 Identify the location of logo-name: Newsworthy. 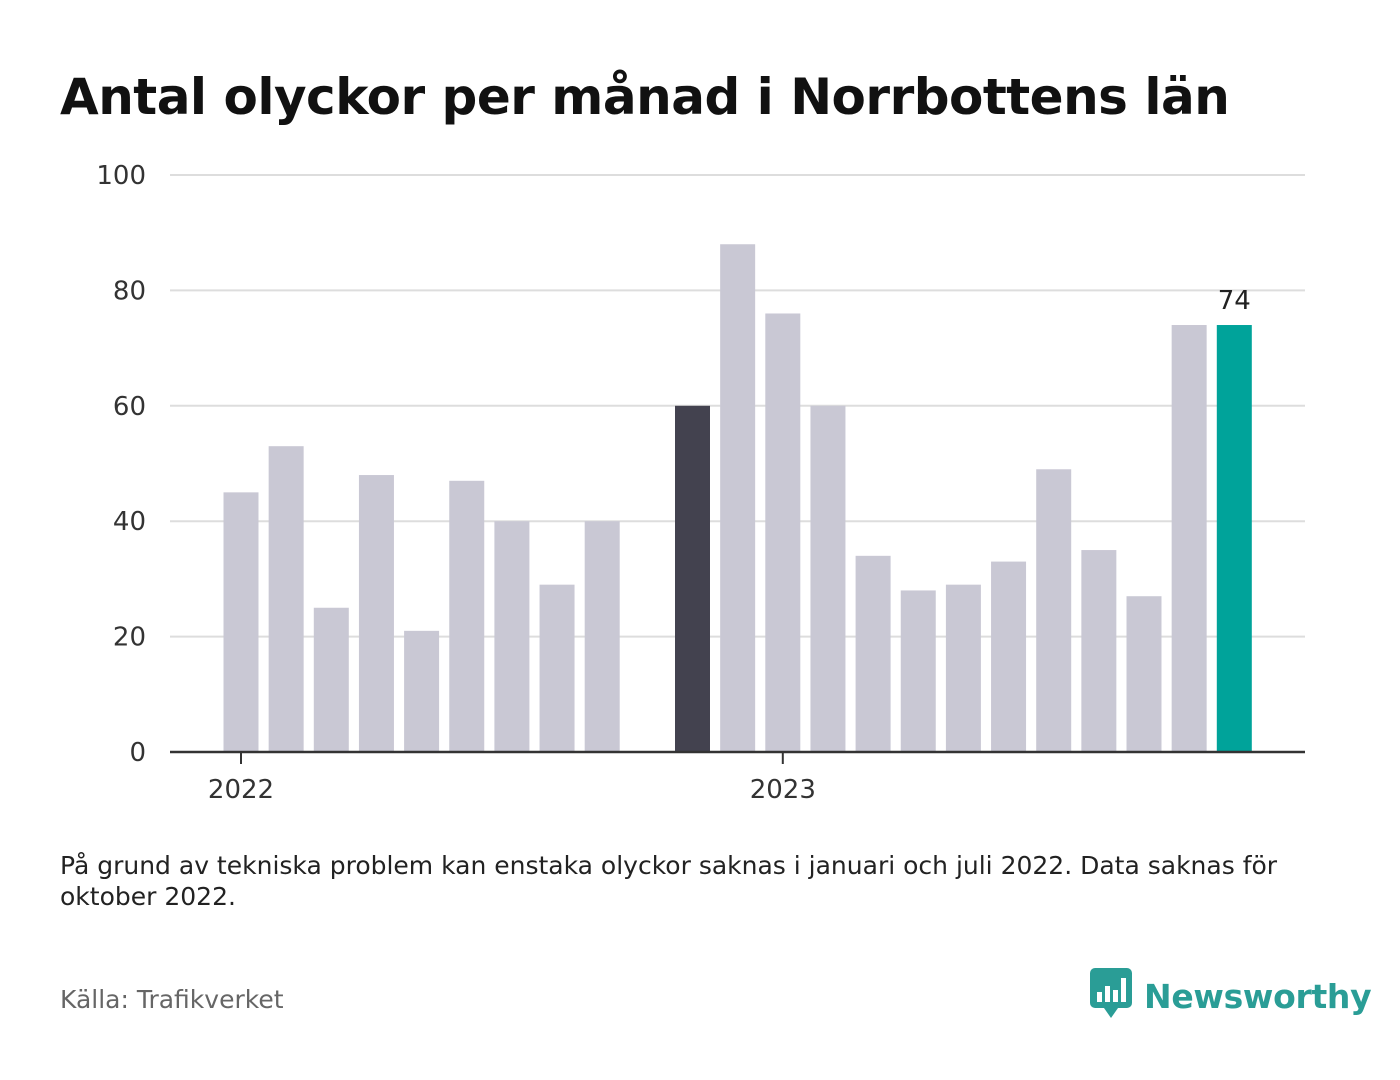
(1258, 996).